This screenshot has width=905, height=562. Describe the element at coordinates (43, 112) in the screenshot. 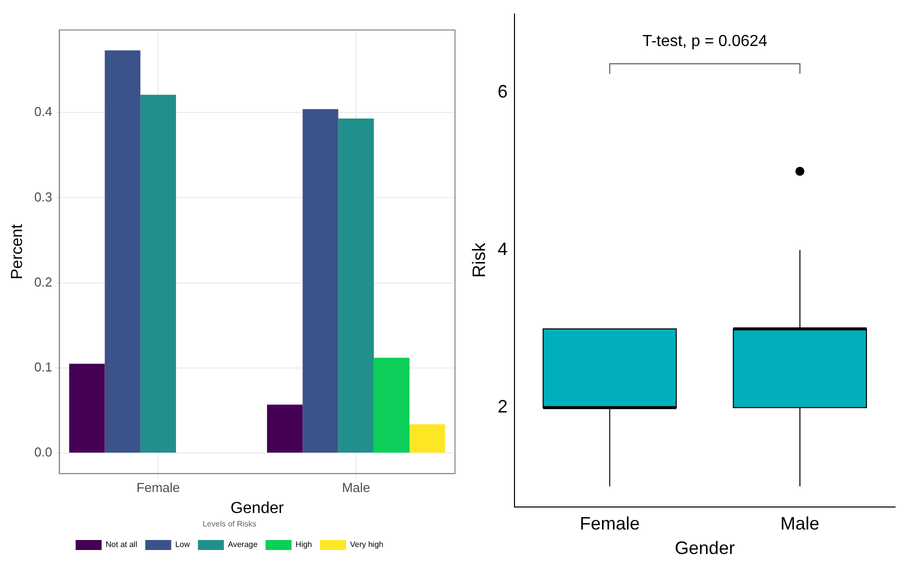

I see `y-tick-label: 0.4` at that location.